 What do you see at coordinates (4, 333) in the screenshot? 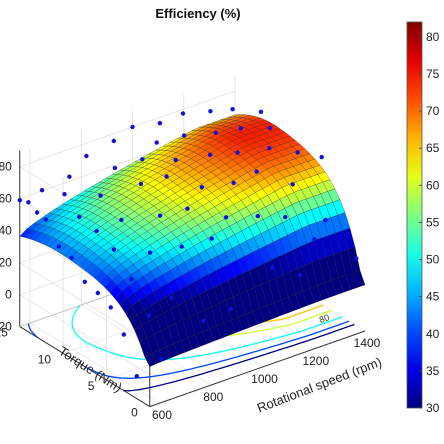
I see `y-tick-label: 15` at bounding box center [4, 333].